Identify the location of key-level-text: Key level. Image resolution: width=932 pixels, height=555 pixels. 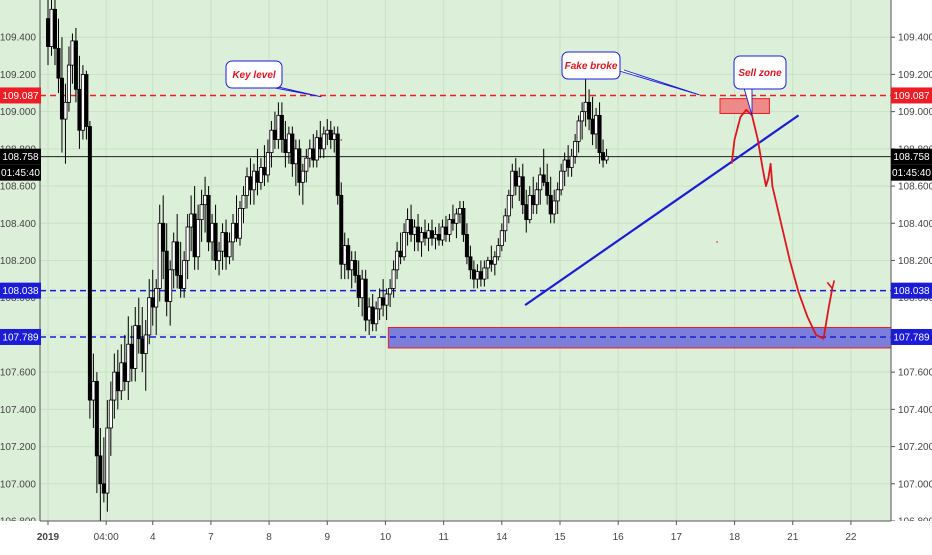
(254, 75).